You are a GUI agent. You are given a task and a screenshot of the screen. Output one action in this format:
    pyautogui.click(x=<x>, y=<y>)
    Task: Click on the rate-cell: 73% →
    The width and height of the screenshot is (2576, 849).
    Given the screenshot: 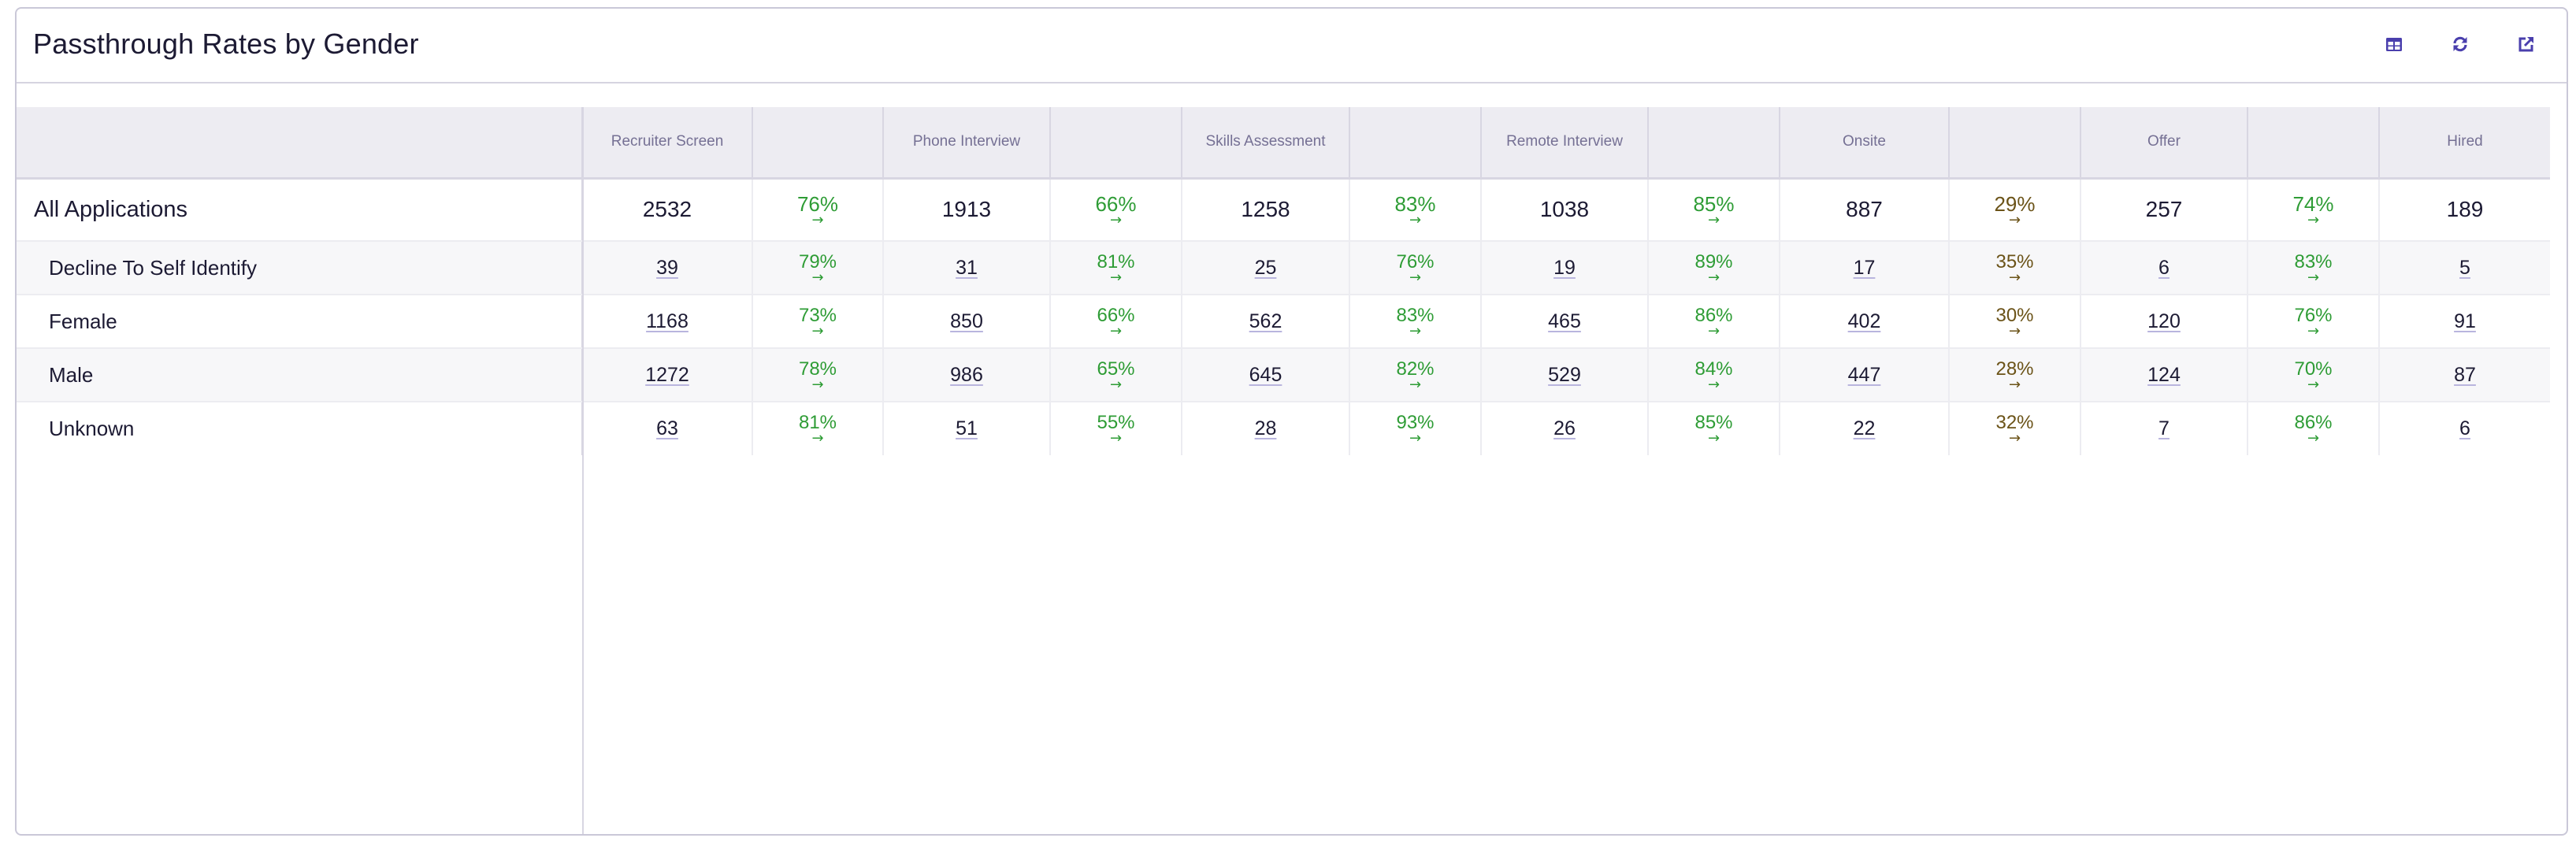 What is the action you would take?
    pyautogui.click(x=817, y=321)
    